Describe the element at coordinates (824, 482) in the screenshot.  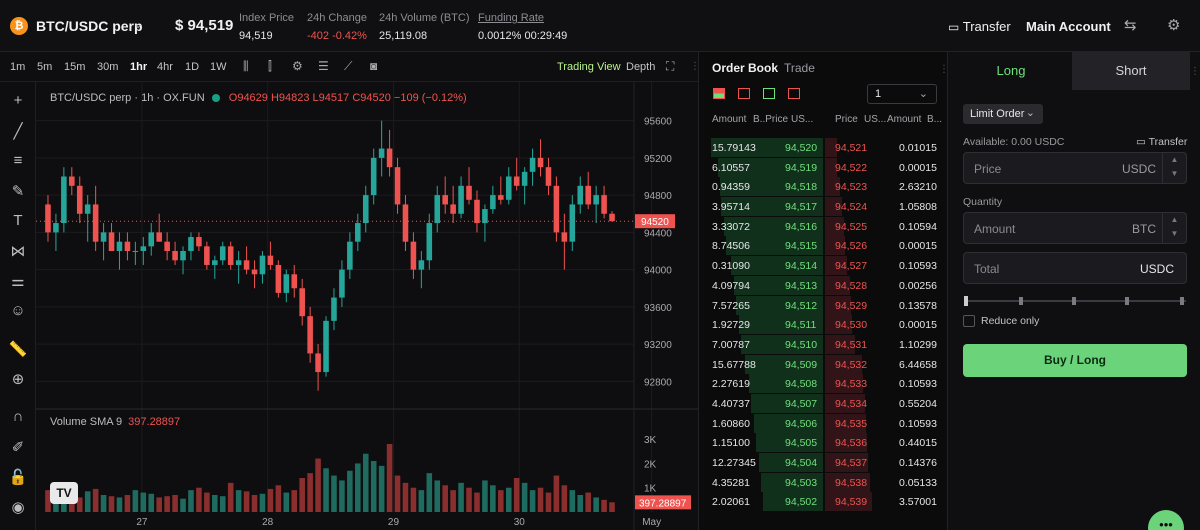
I see `order-book-row: 4.35281 94,503 94,538 0.05133` at that location.